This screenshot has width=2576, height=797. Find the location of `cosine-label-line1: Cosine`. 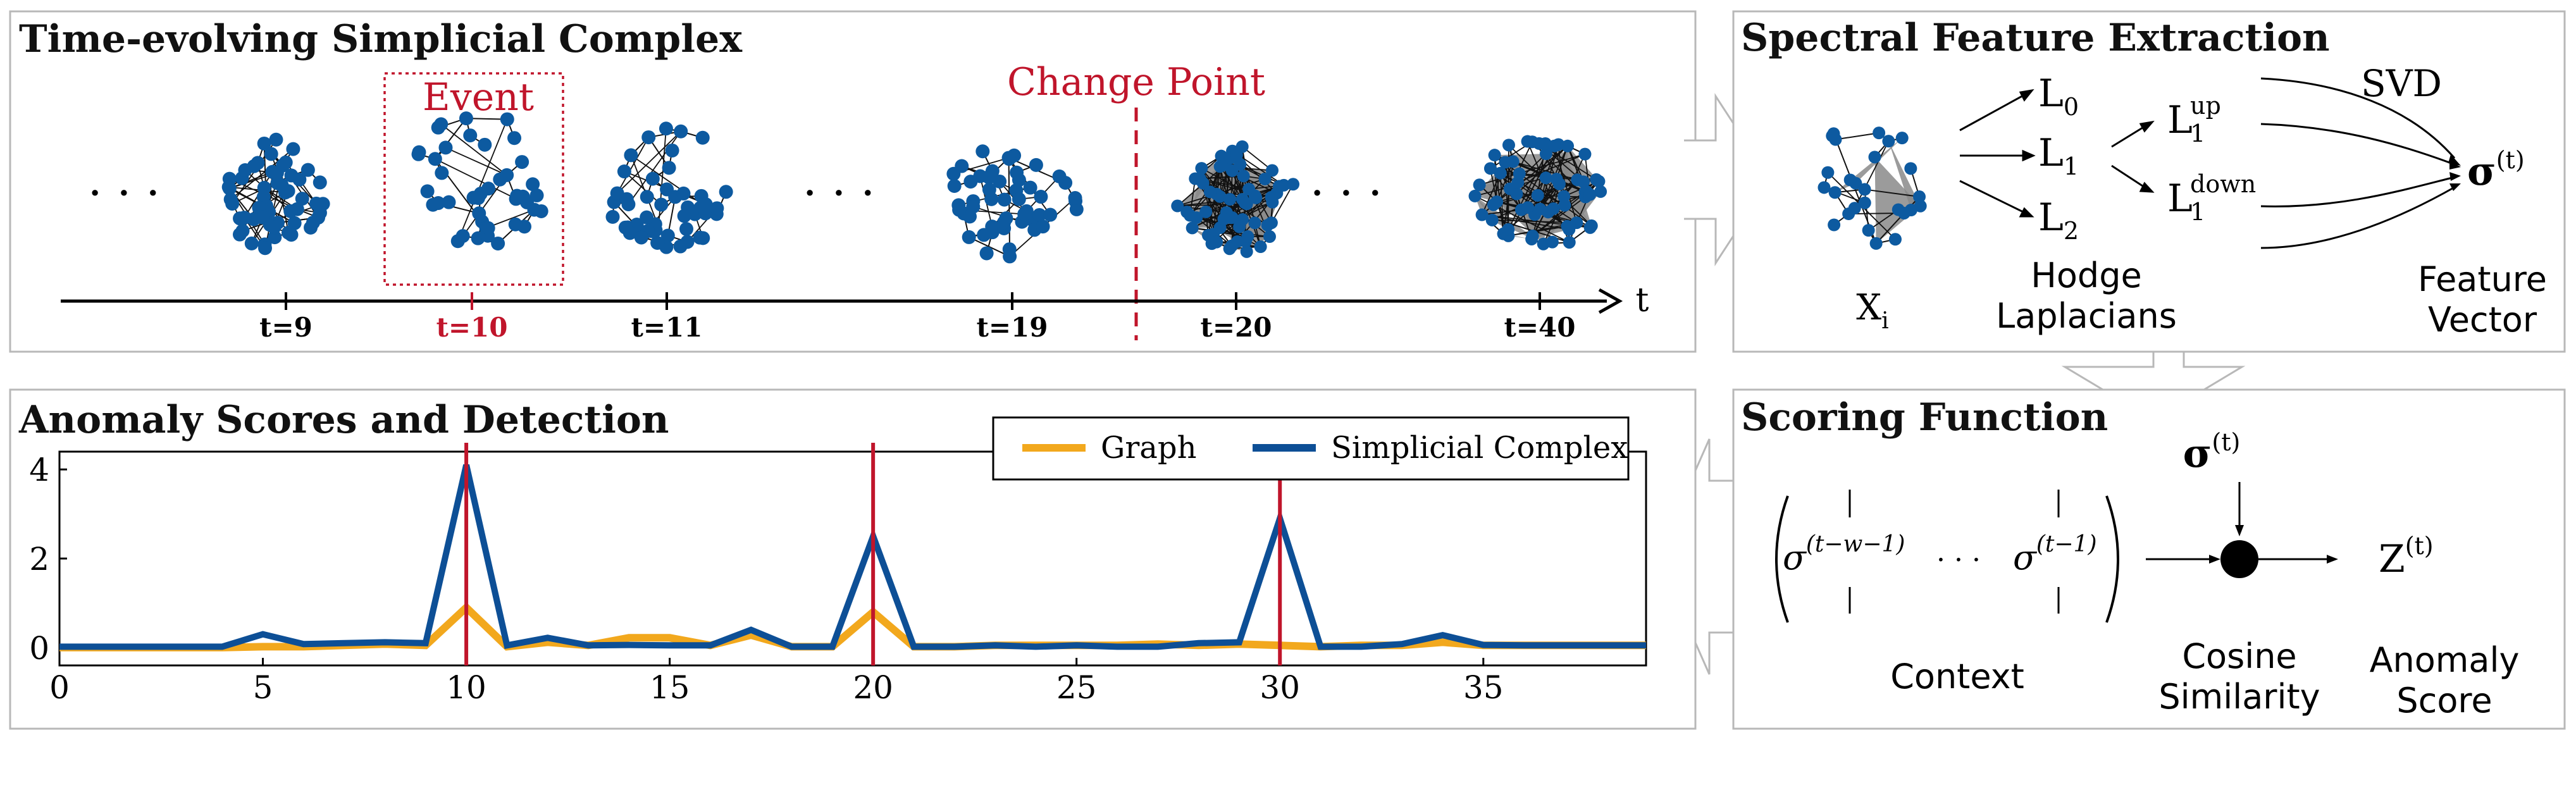

cosine-label-line1: Cosine is located at coordinates (2239, 656).